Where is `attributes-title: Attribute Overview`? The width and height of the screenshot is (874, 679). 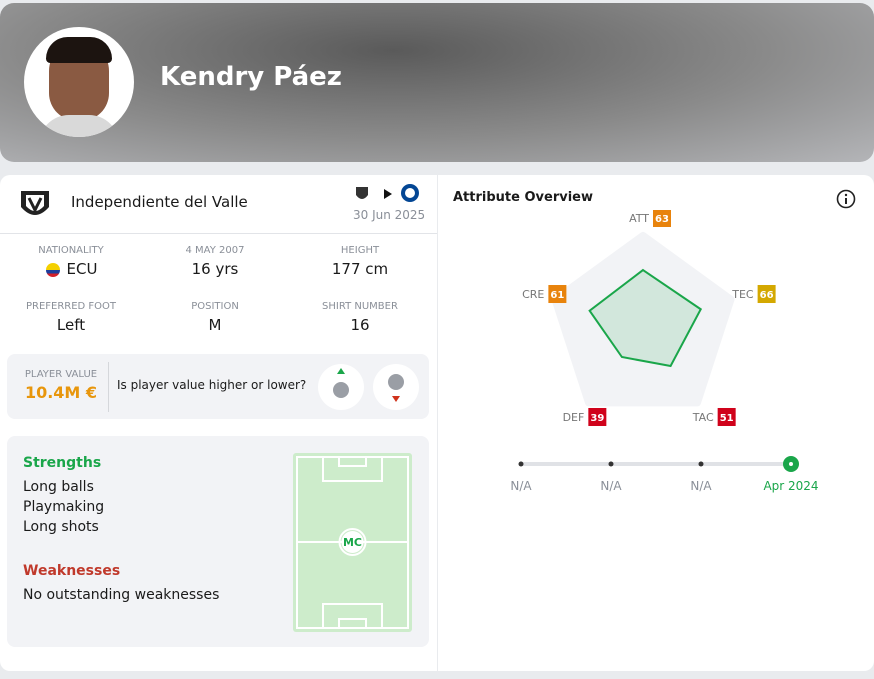
attributes-title: Attribute Overview is located at coordinates (523, 197).